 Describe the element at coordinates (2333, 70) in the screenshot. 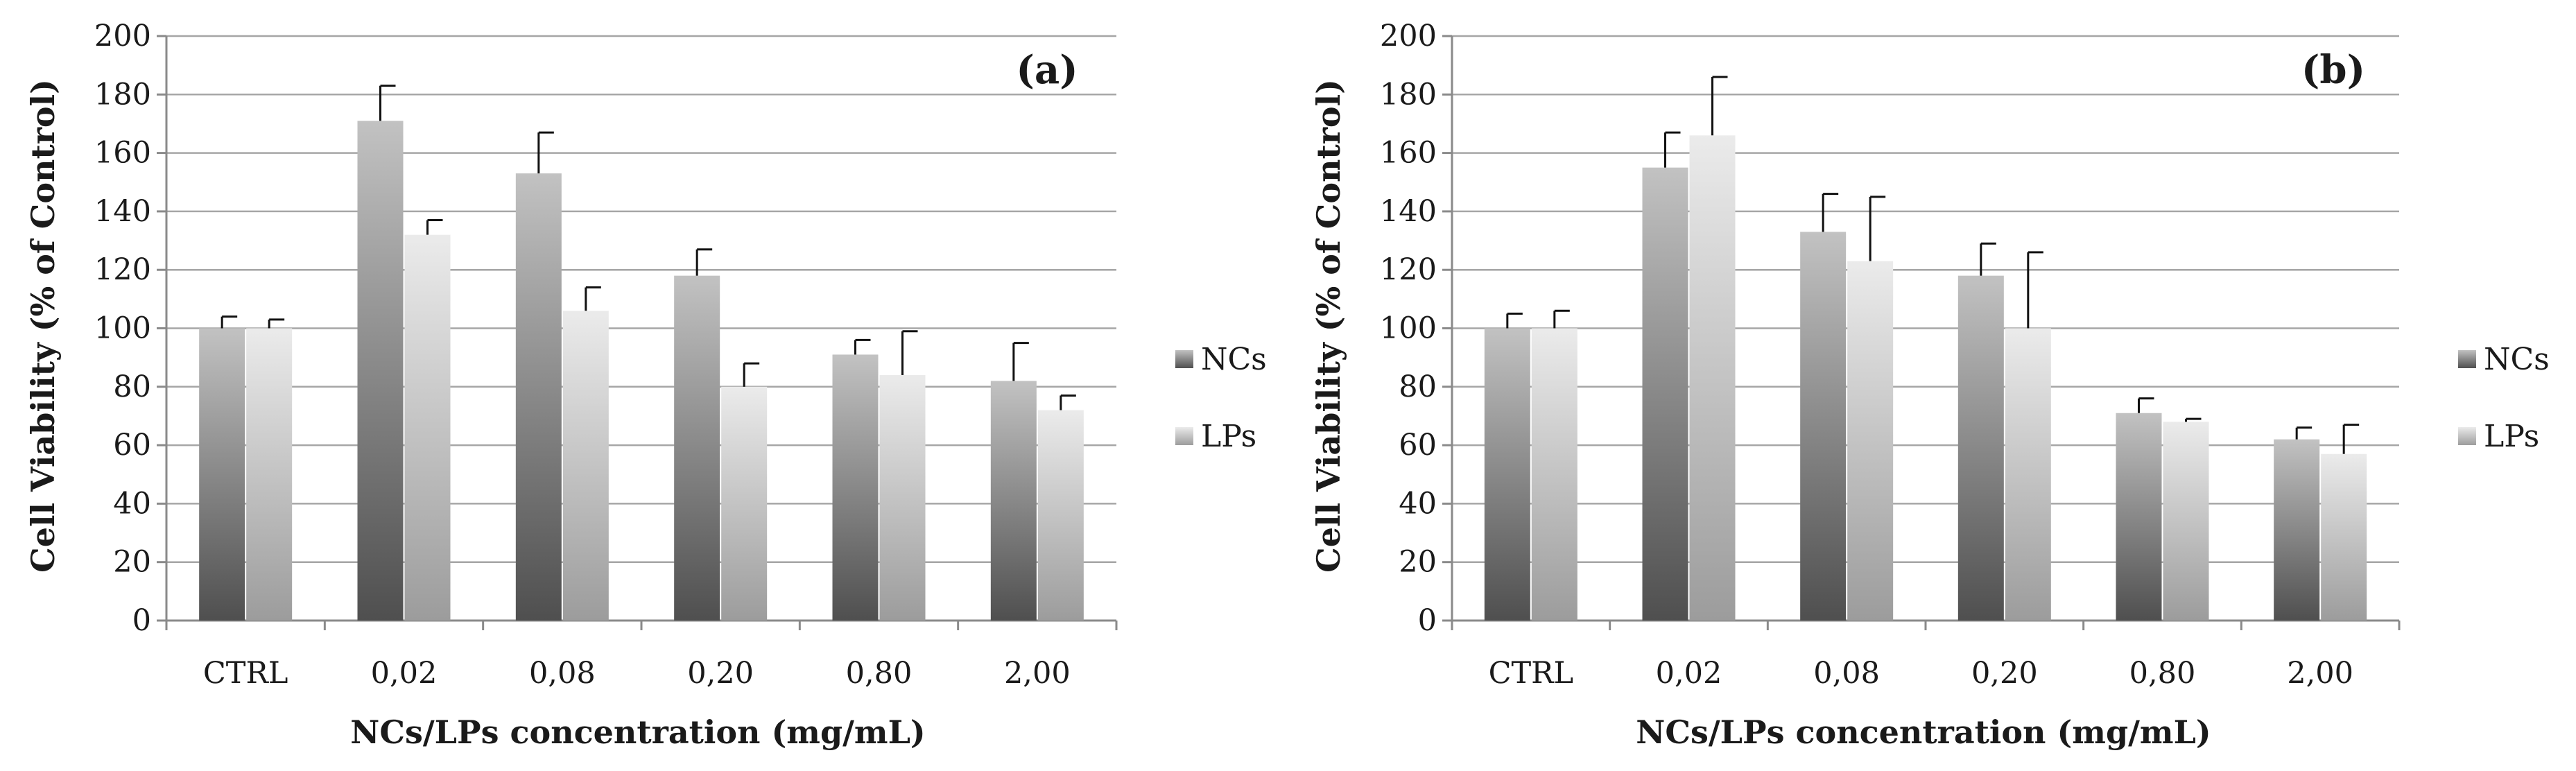

I see `panel-label-b: (b)` at that location.